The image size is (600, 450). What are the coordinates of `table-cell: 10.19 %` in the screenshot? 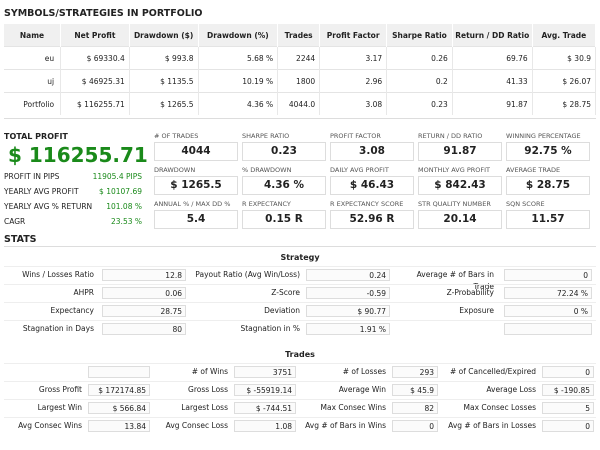 It's located at (238, 81).